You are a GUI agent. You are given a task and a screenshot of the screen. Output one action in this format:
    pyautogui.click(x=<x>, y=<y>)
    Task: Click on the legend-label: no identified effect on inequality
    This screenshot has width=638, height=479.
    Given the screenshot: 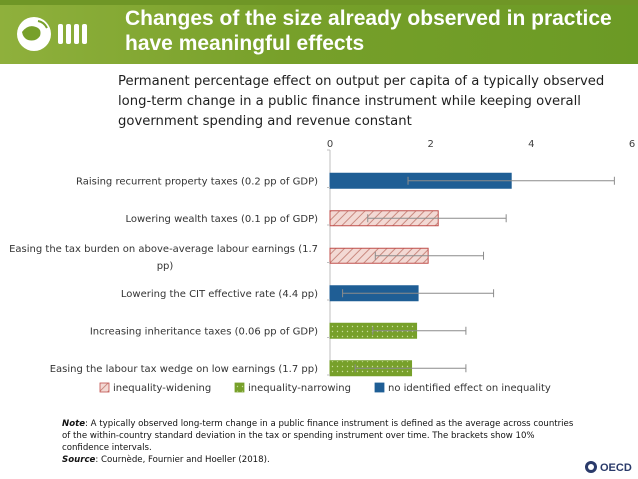 What is the action you would take?
    pyautogui.click(x=469, y=388)
    